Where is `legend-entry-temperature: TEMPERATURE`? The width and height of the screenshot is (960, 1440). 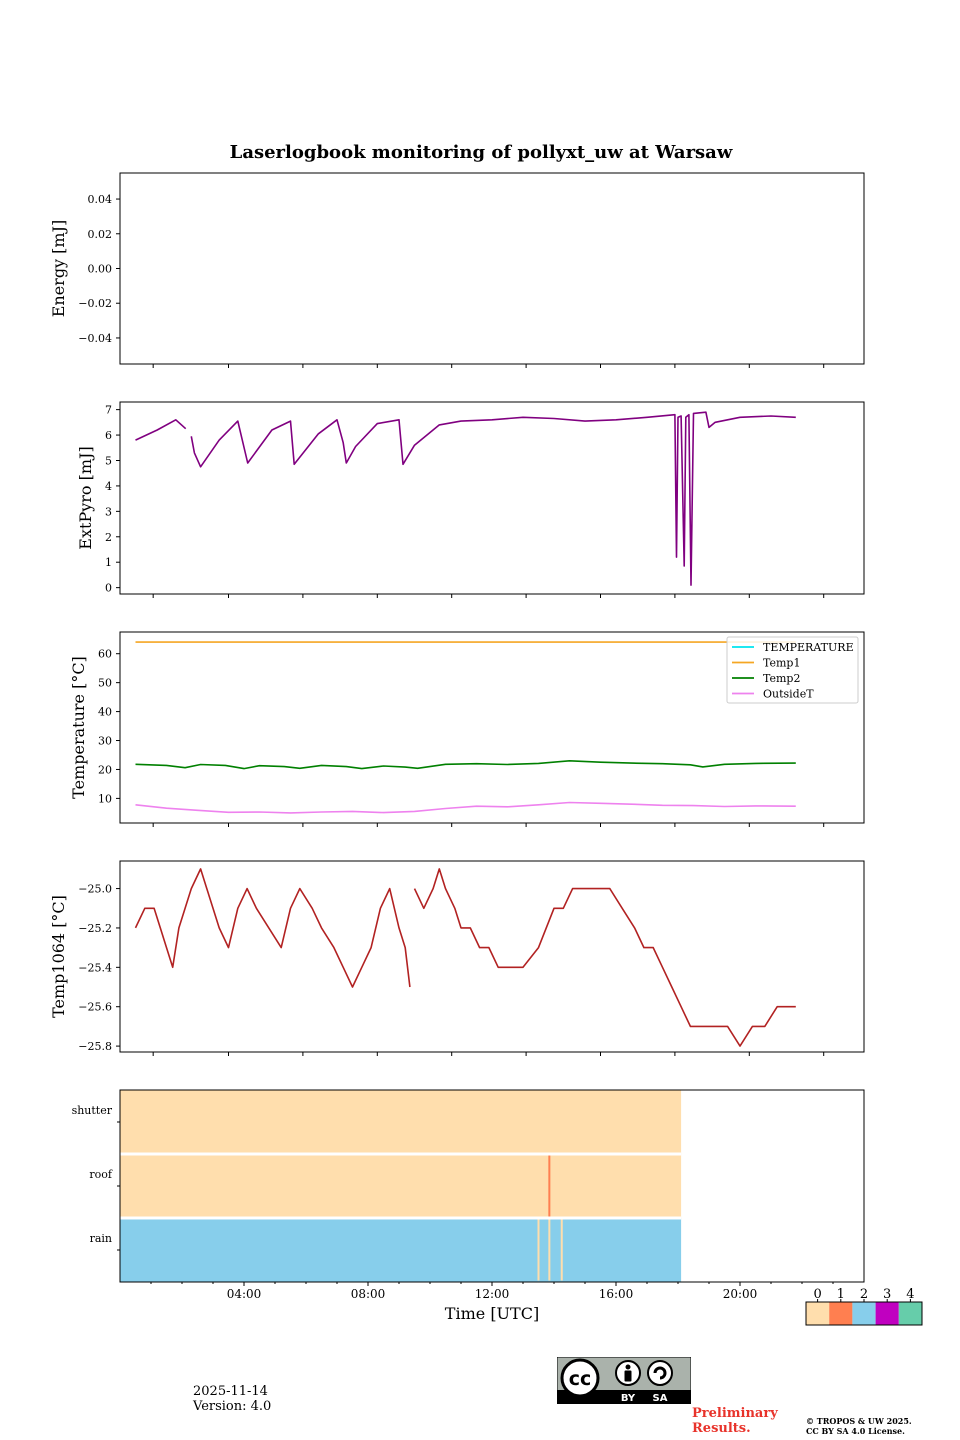 legend-entry-temperature: TEMPERATURE is located at coordinates (808, 647).